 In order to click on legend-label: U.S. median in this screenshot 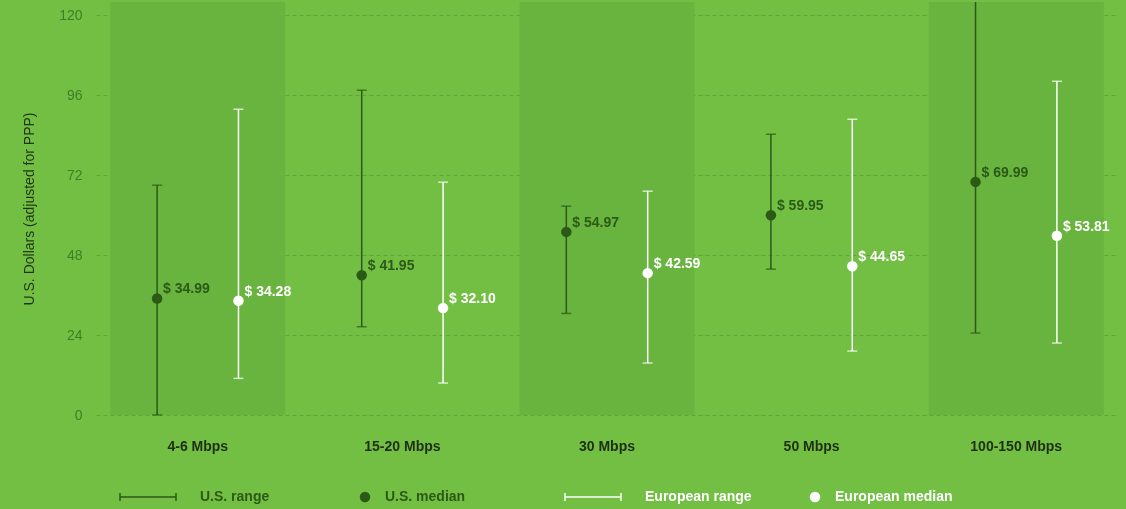, I will do `click(425, 496)`.